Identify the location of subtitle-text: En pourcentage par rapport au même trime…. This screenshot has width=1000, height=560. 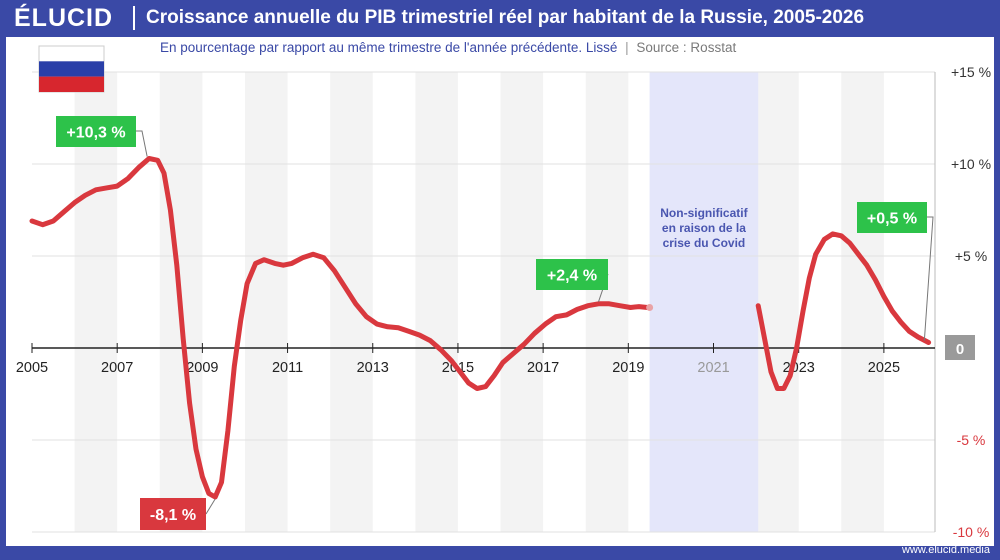
(389, 47).